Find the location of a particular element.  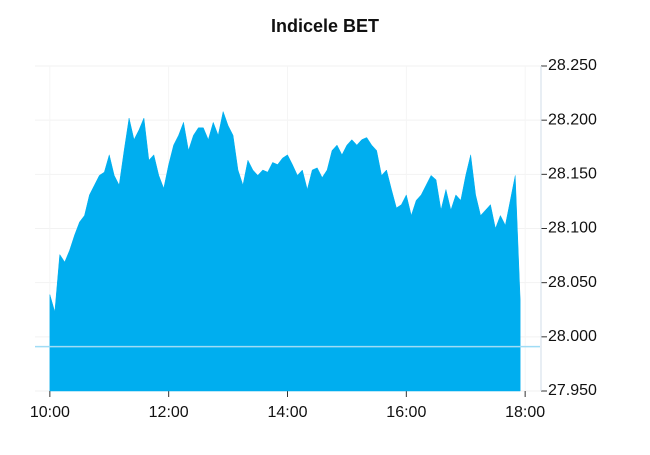

y-tick-label: 28.150 is located at coordinates (572, 174).